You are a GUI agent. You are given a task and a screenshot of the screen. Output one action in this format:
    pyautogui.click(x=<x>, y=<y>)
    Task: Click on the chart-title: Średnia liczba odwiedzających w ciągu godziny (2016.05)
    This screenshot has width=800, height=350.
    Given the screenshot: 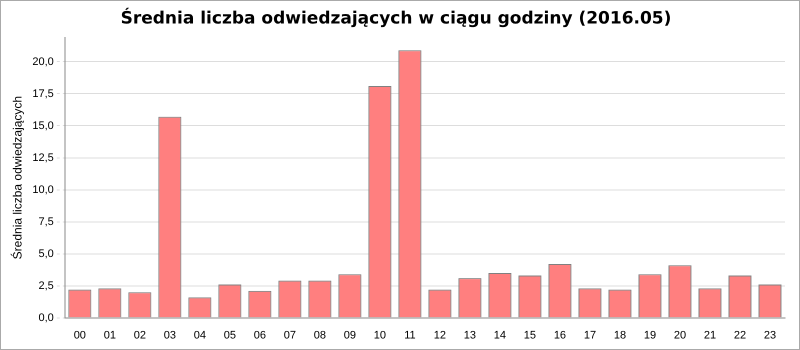 What is the action you would take?
    pyautogui.click(x=396, y=18)
    